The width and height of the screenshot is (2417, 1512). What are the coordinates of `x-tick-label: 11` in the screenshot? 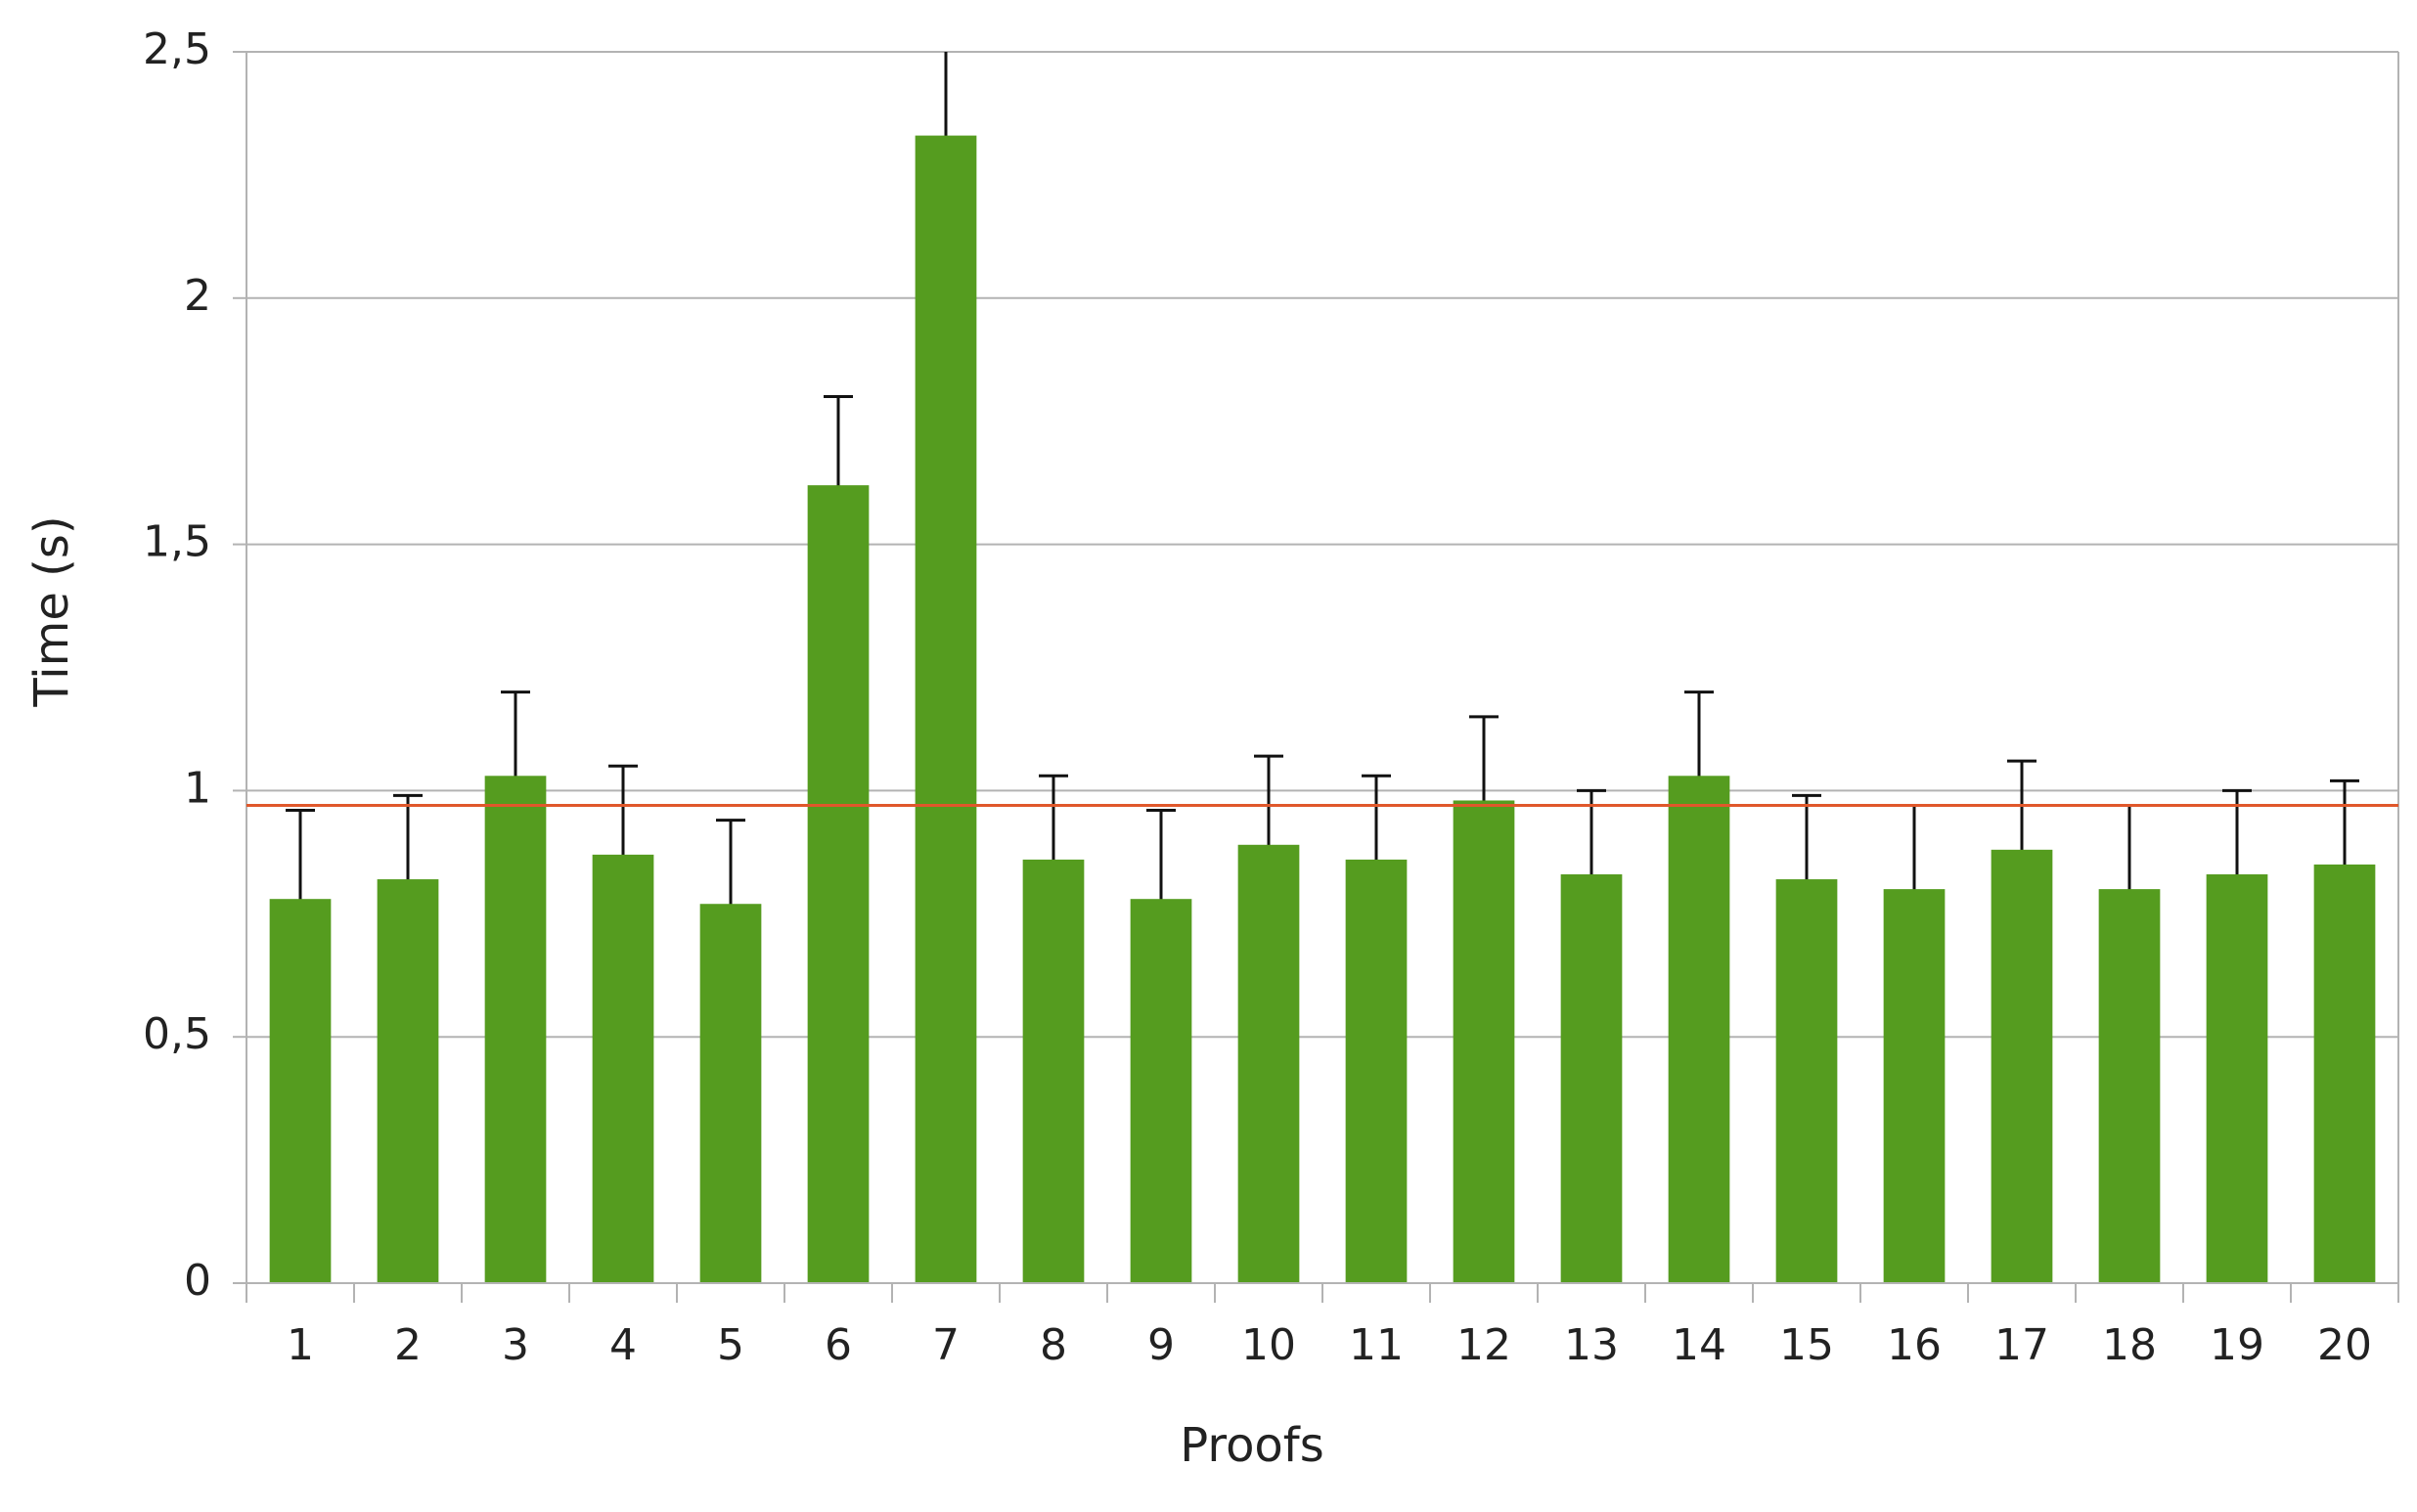 It's located at (1376, 1345).